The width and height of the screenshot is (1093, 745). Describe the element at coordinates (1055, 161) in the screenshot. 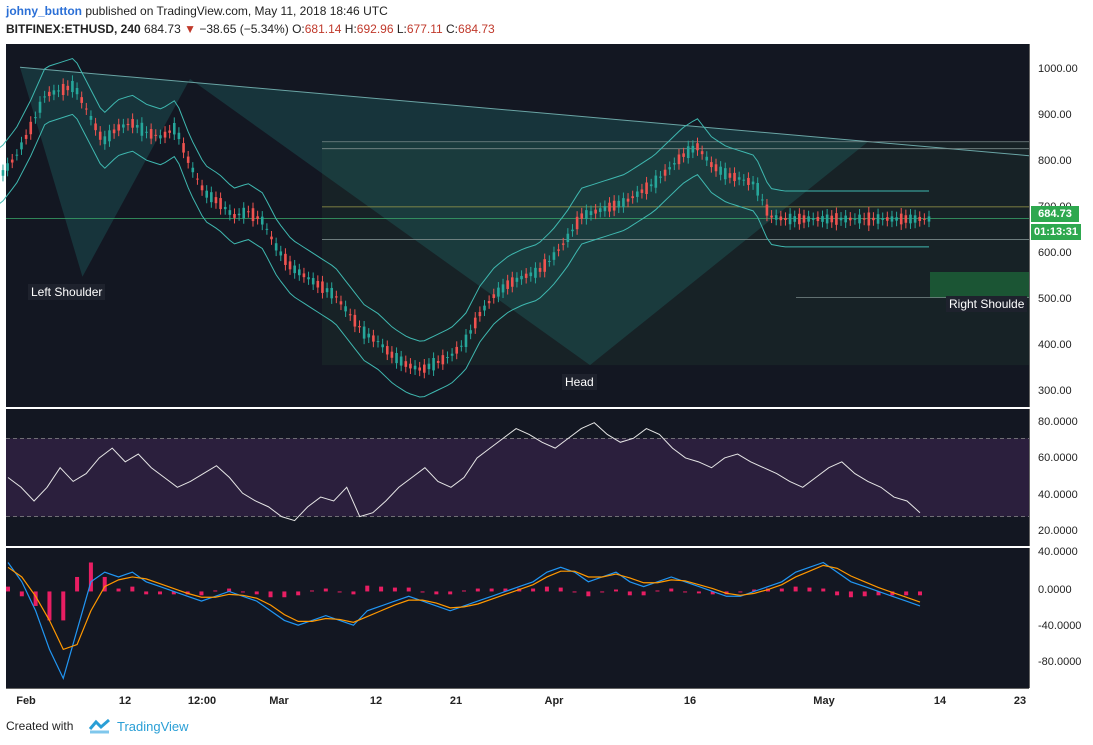

I see `y-tick-label: 800.00` at that location.